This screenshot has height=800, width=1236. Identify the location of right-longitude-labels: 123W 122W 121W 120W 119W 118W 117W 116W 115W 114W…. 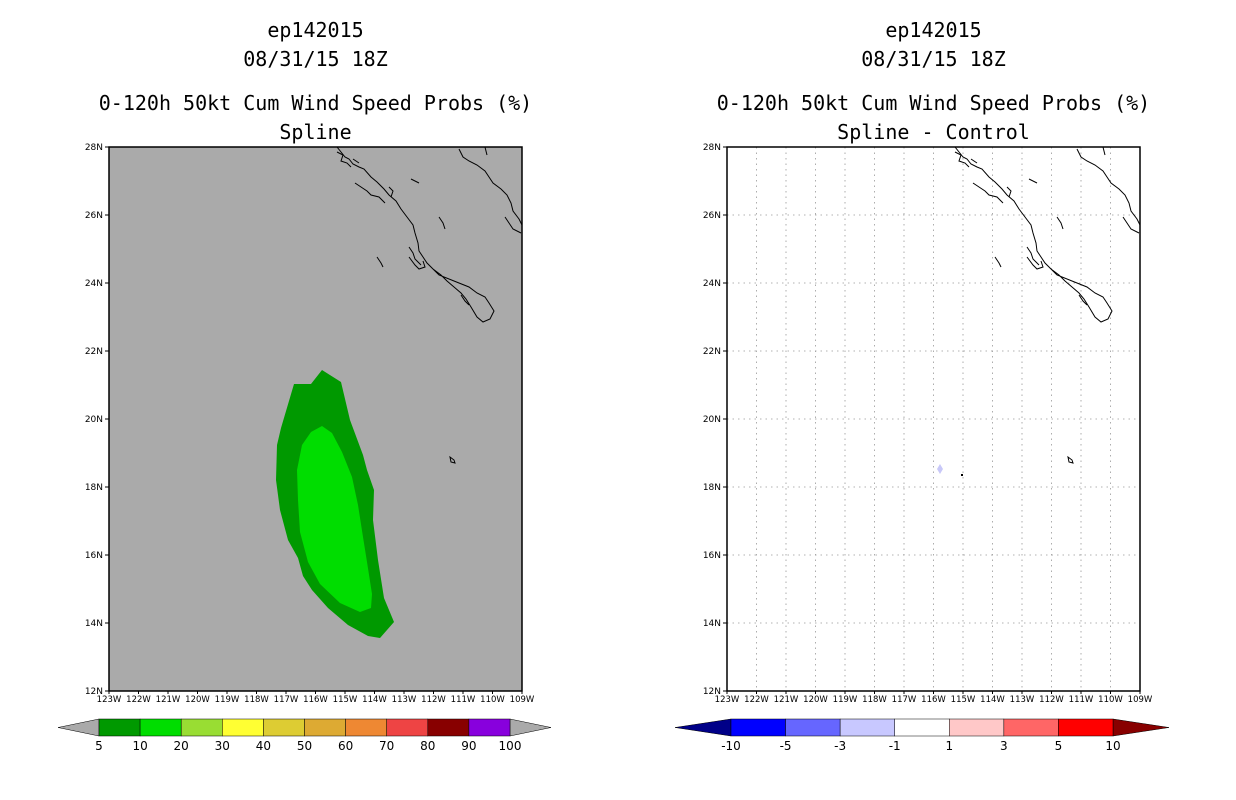
(934, 698).